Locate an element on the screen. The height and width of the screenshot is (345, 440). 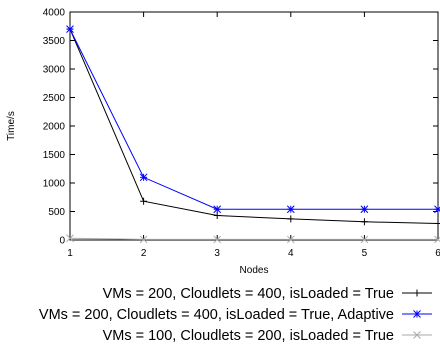
y-tick-label: 1000 is located at coordinates (54, 184).